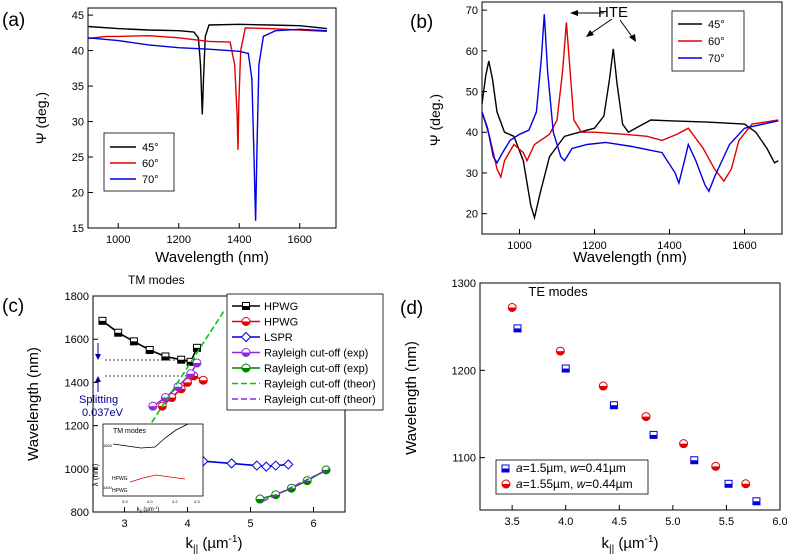 The image size is (787, 559). Describe the element at coordinates (130, 431) in the screenshot. I see `inset-title: TM modes` at that location.